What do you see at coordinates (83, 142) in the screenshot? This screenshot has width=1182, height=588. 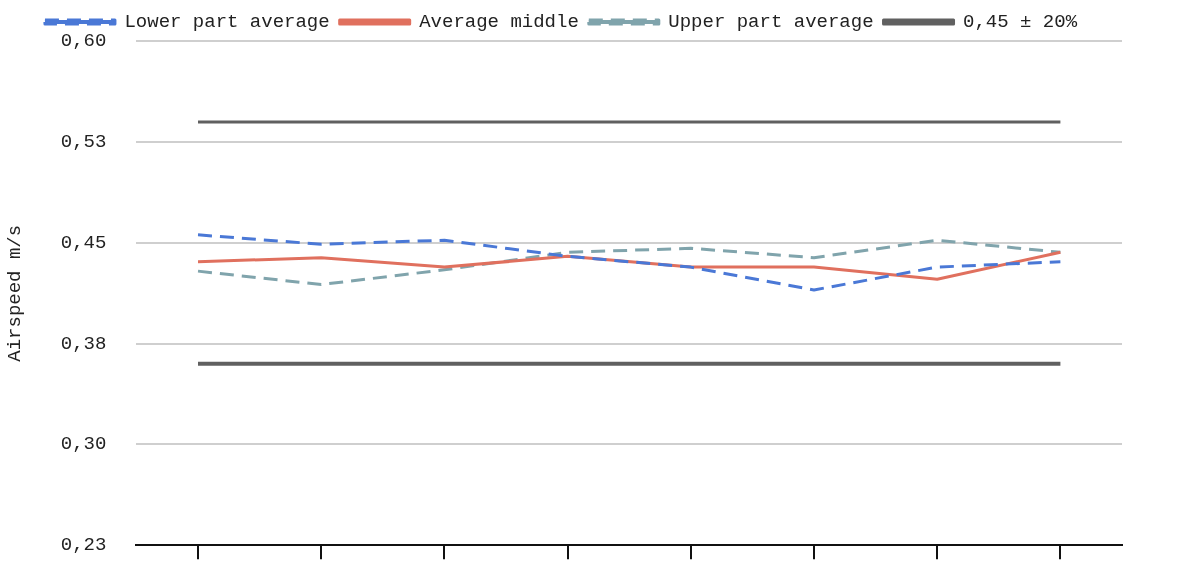 I see `y-tick-label: 0,53` at bounding box center [83, 142].